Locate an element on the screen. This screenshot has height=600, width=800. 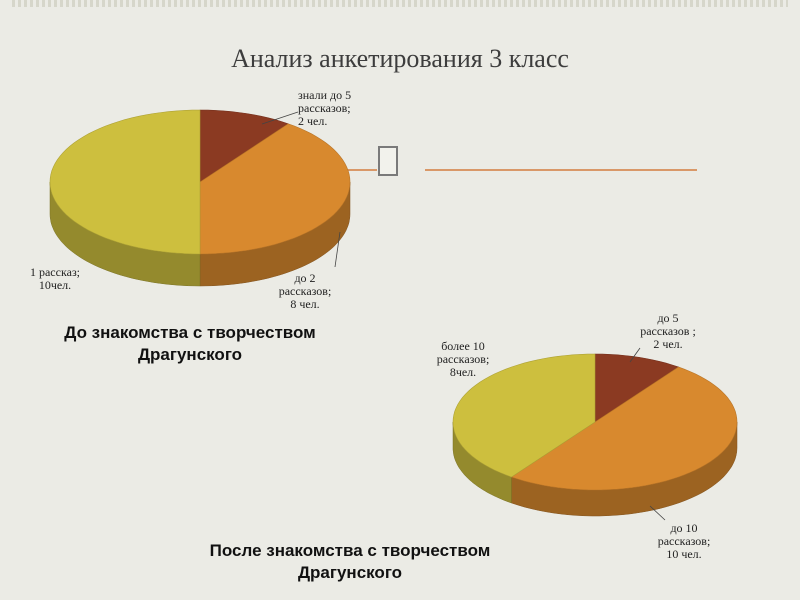
pie-2-data-label-1: до 5 рассказов ; 2 чел. is located at coordinates (668, 331).